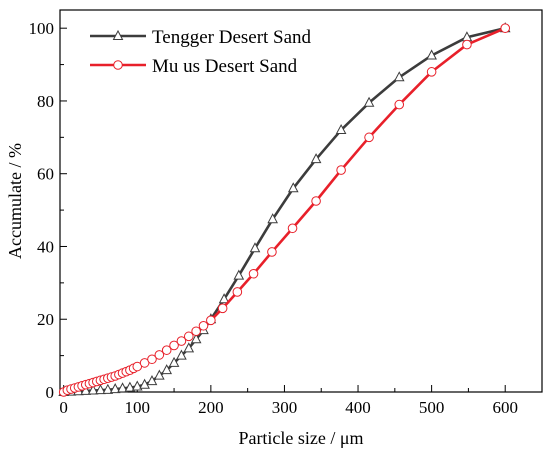 The height and width of the screenshot is (460, 550). Describe the element at coordinates (225, 66) in the screenshot. I see `legend-label: Mu us Desert Sand` at that location.